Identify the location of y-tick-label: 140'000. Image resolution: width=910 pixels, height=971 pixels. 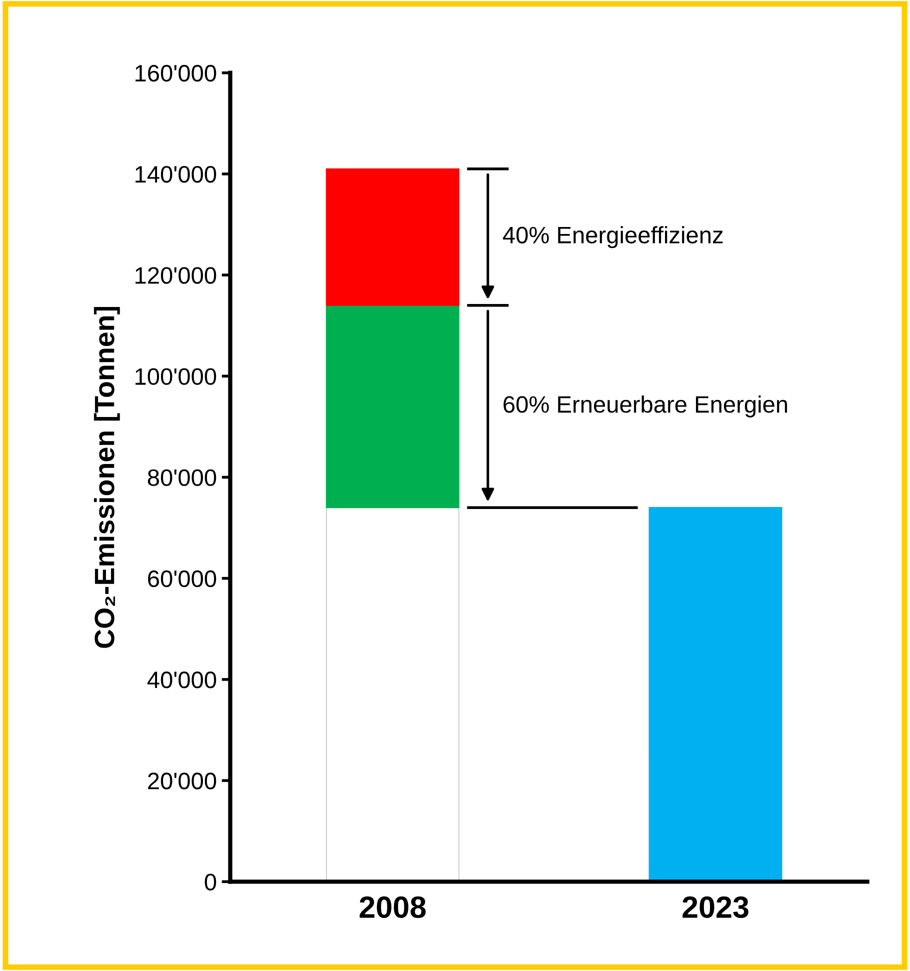
(176, 174).